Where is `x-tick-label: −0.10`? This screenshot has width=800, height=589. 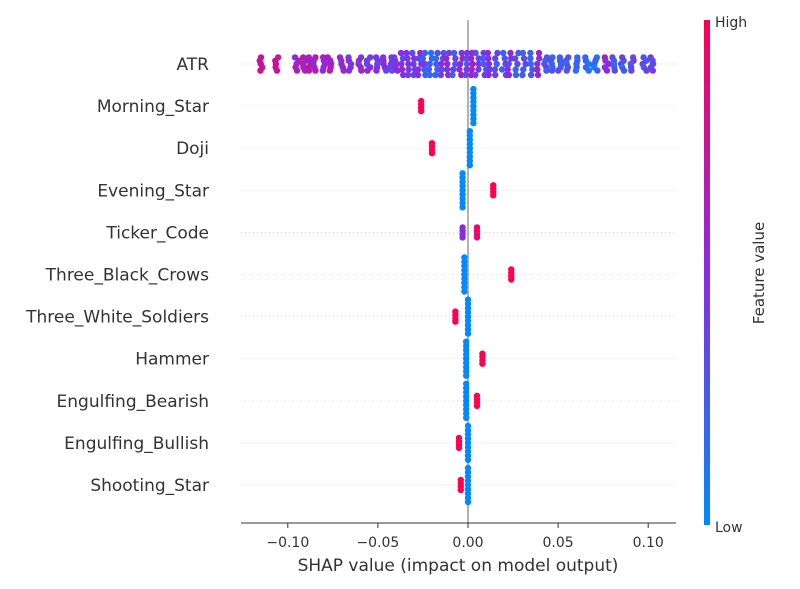 x-tick-label: −0.10 is located at coordinates (287, 543).